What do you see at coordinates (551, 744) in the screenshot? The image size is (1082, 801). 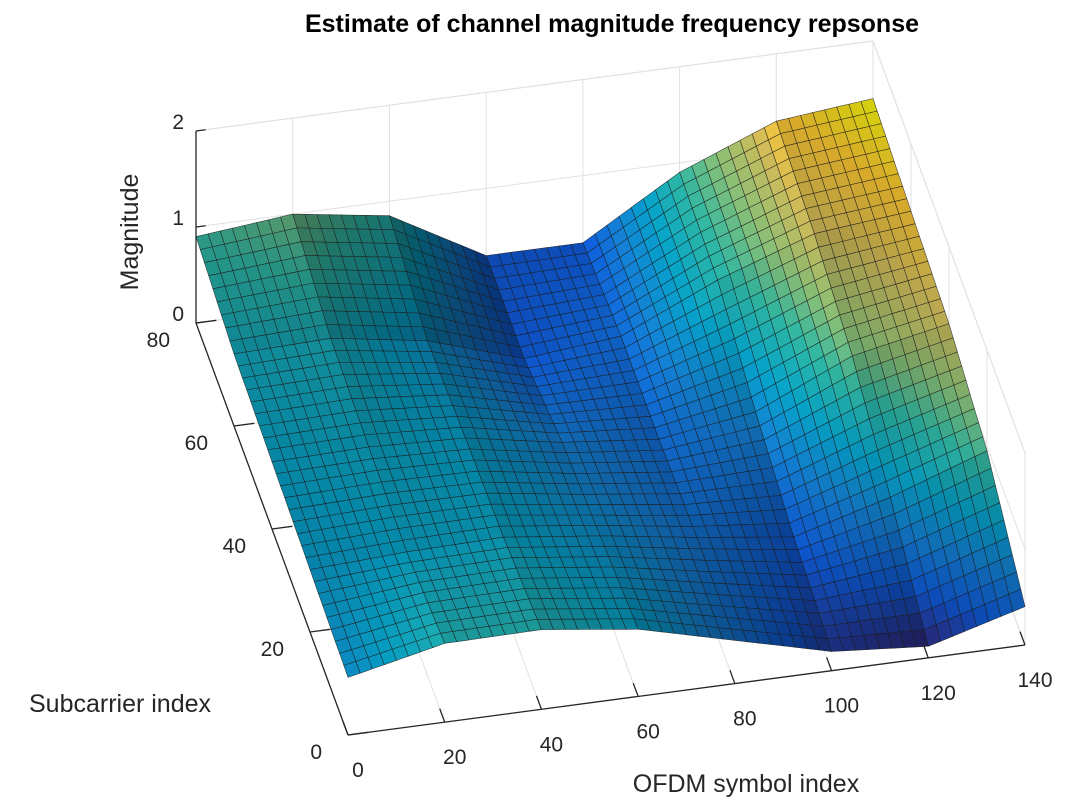 I see `x-tick-label: 40` at bounding box center [551, 744].